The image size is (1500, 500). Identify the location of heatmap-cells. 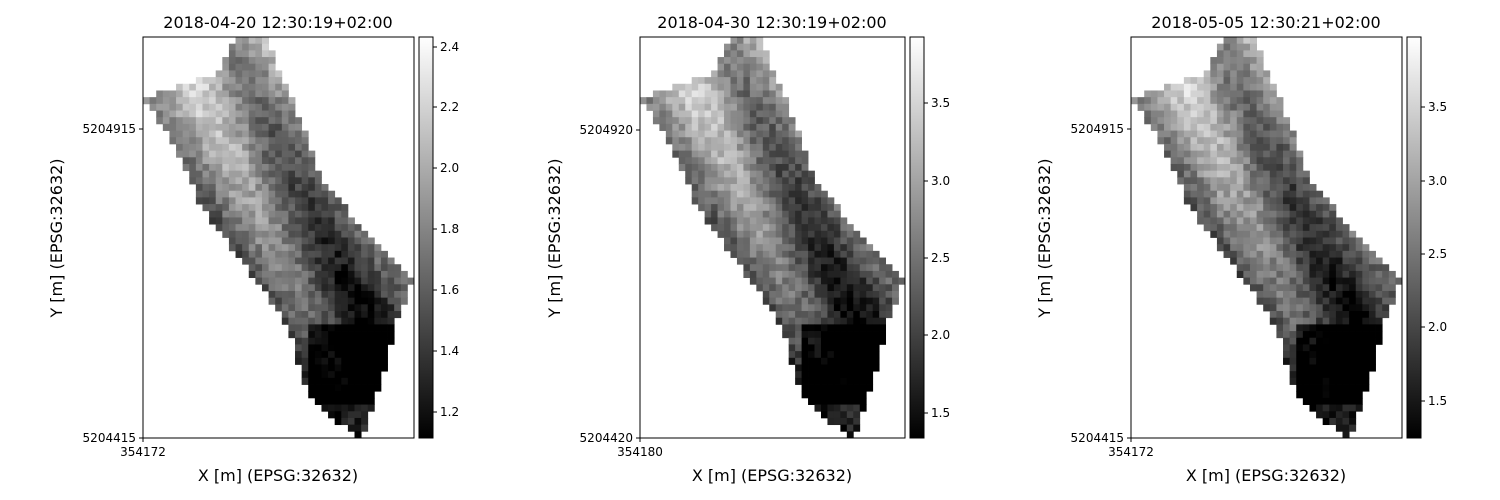
(279, 238).